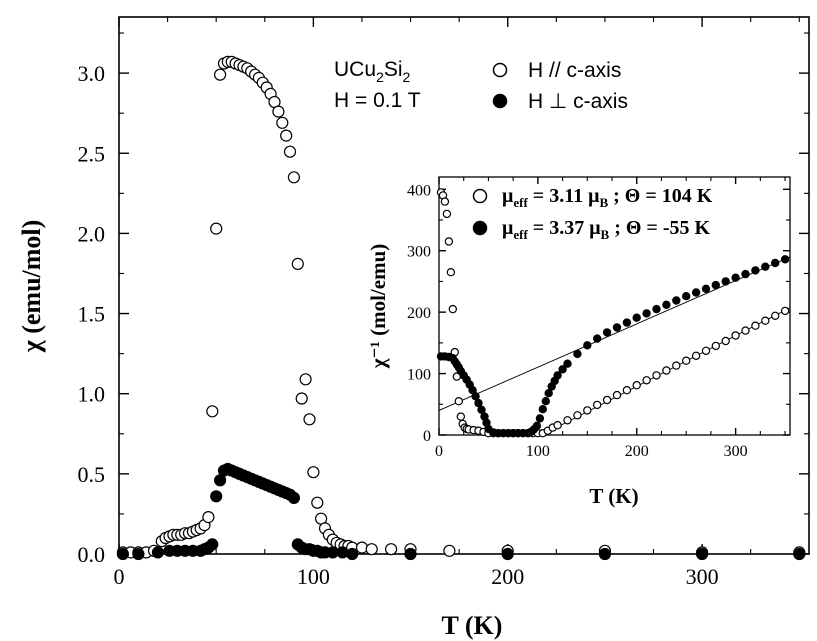  Describe the element at coordinates (119, 576) in the screenshot. I see `main-x-tick-label: 0` at that location.